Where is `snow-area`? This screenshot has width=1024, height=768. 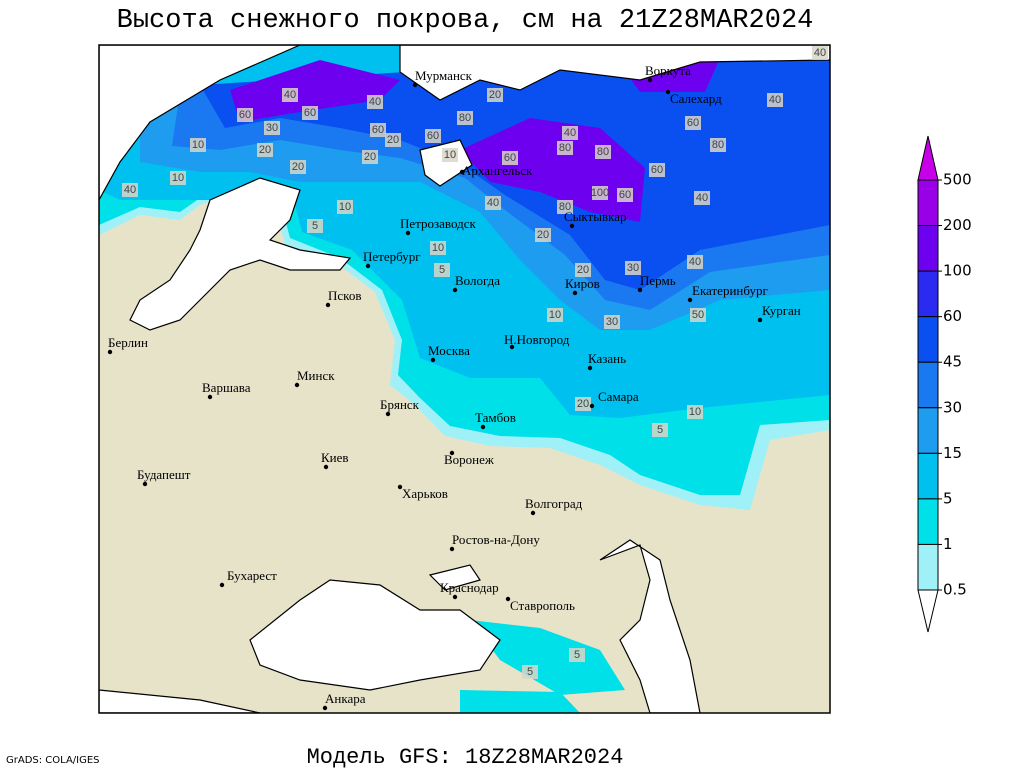
snow-area is located at coordinates (547, 657).